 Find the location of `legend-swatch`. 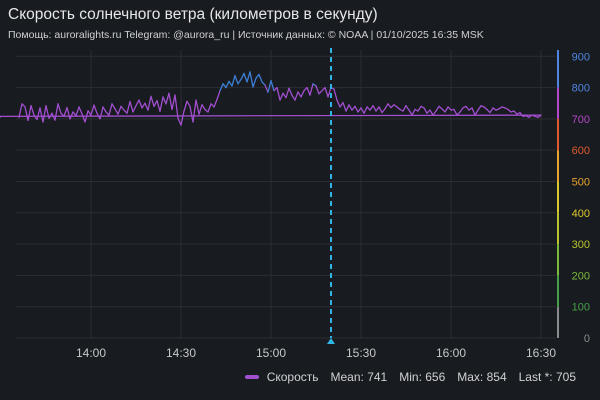

legend-swatch is located at coordinates (251, 377).